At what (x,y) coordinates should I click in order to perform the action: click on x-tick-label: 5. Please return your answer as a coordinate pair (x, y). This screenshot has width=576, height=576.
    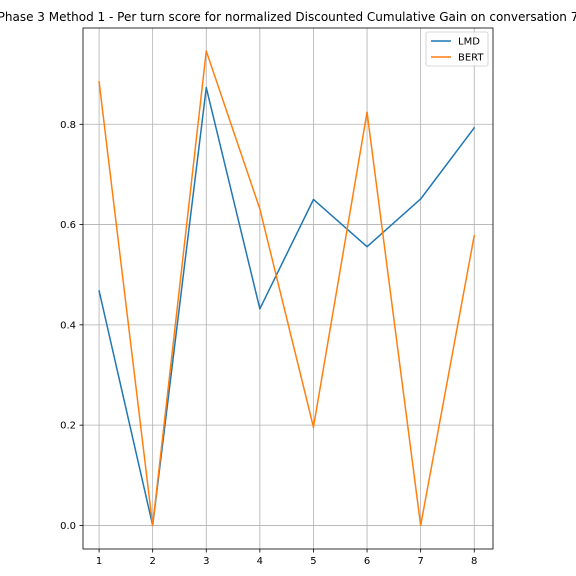
    Looking at the image, I should click on (313, 561).